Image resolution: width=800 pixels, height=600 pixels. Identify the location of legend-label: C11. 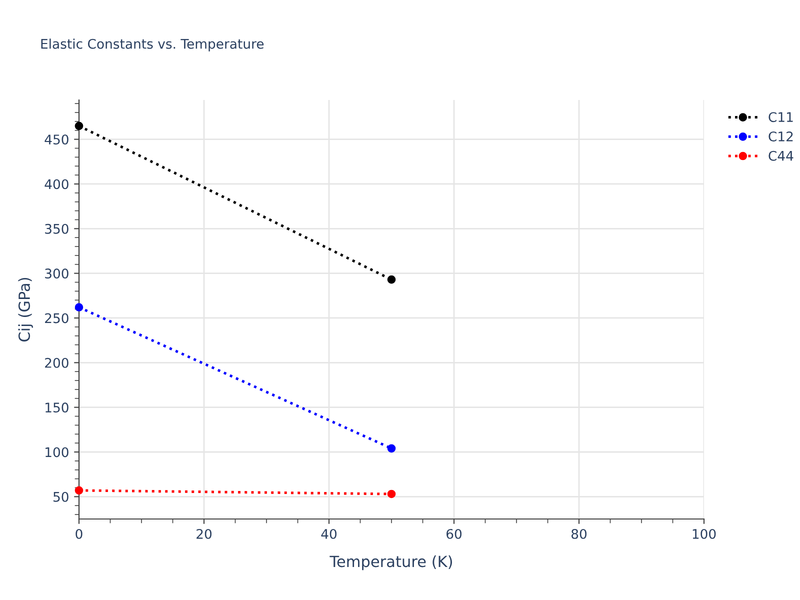
(780, 117).